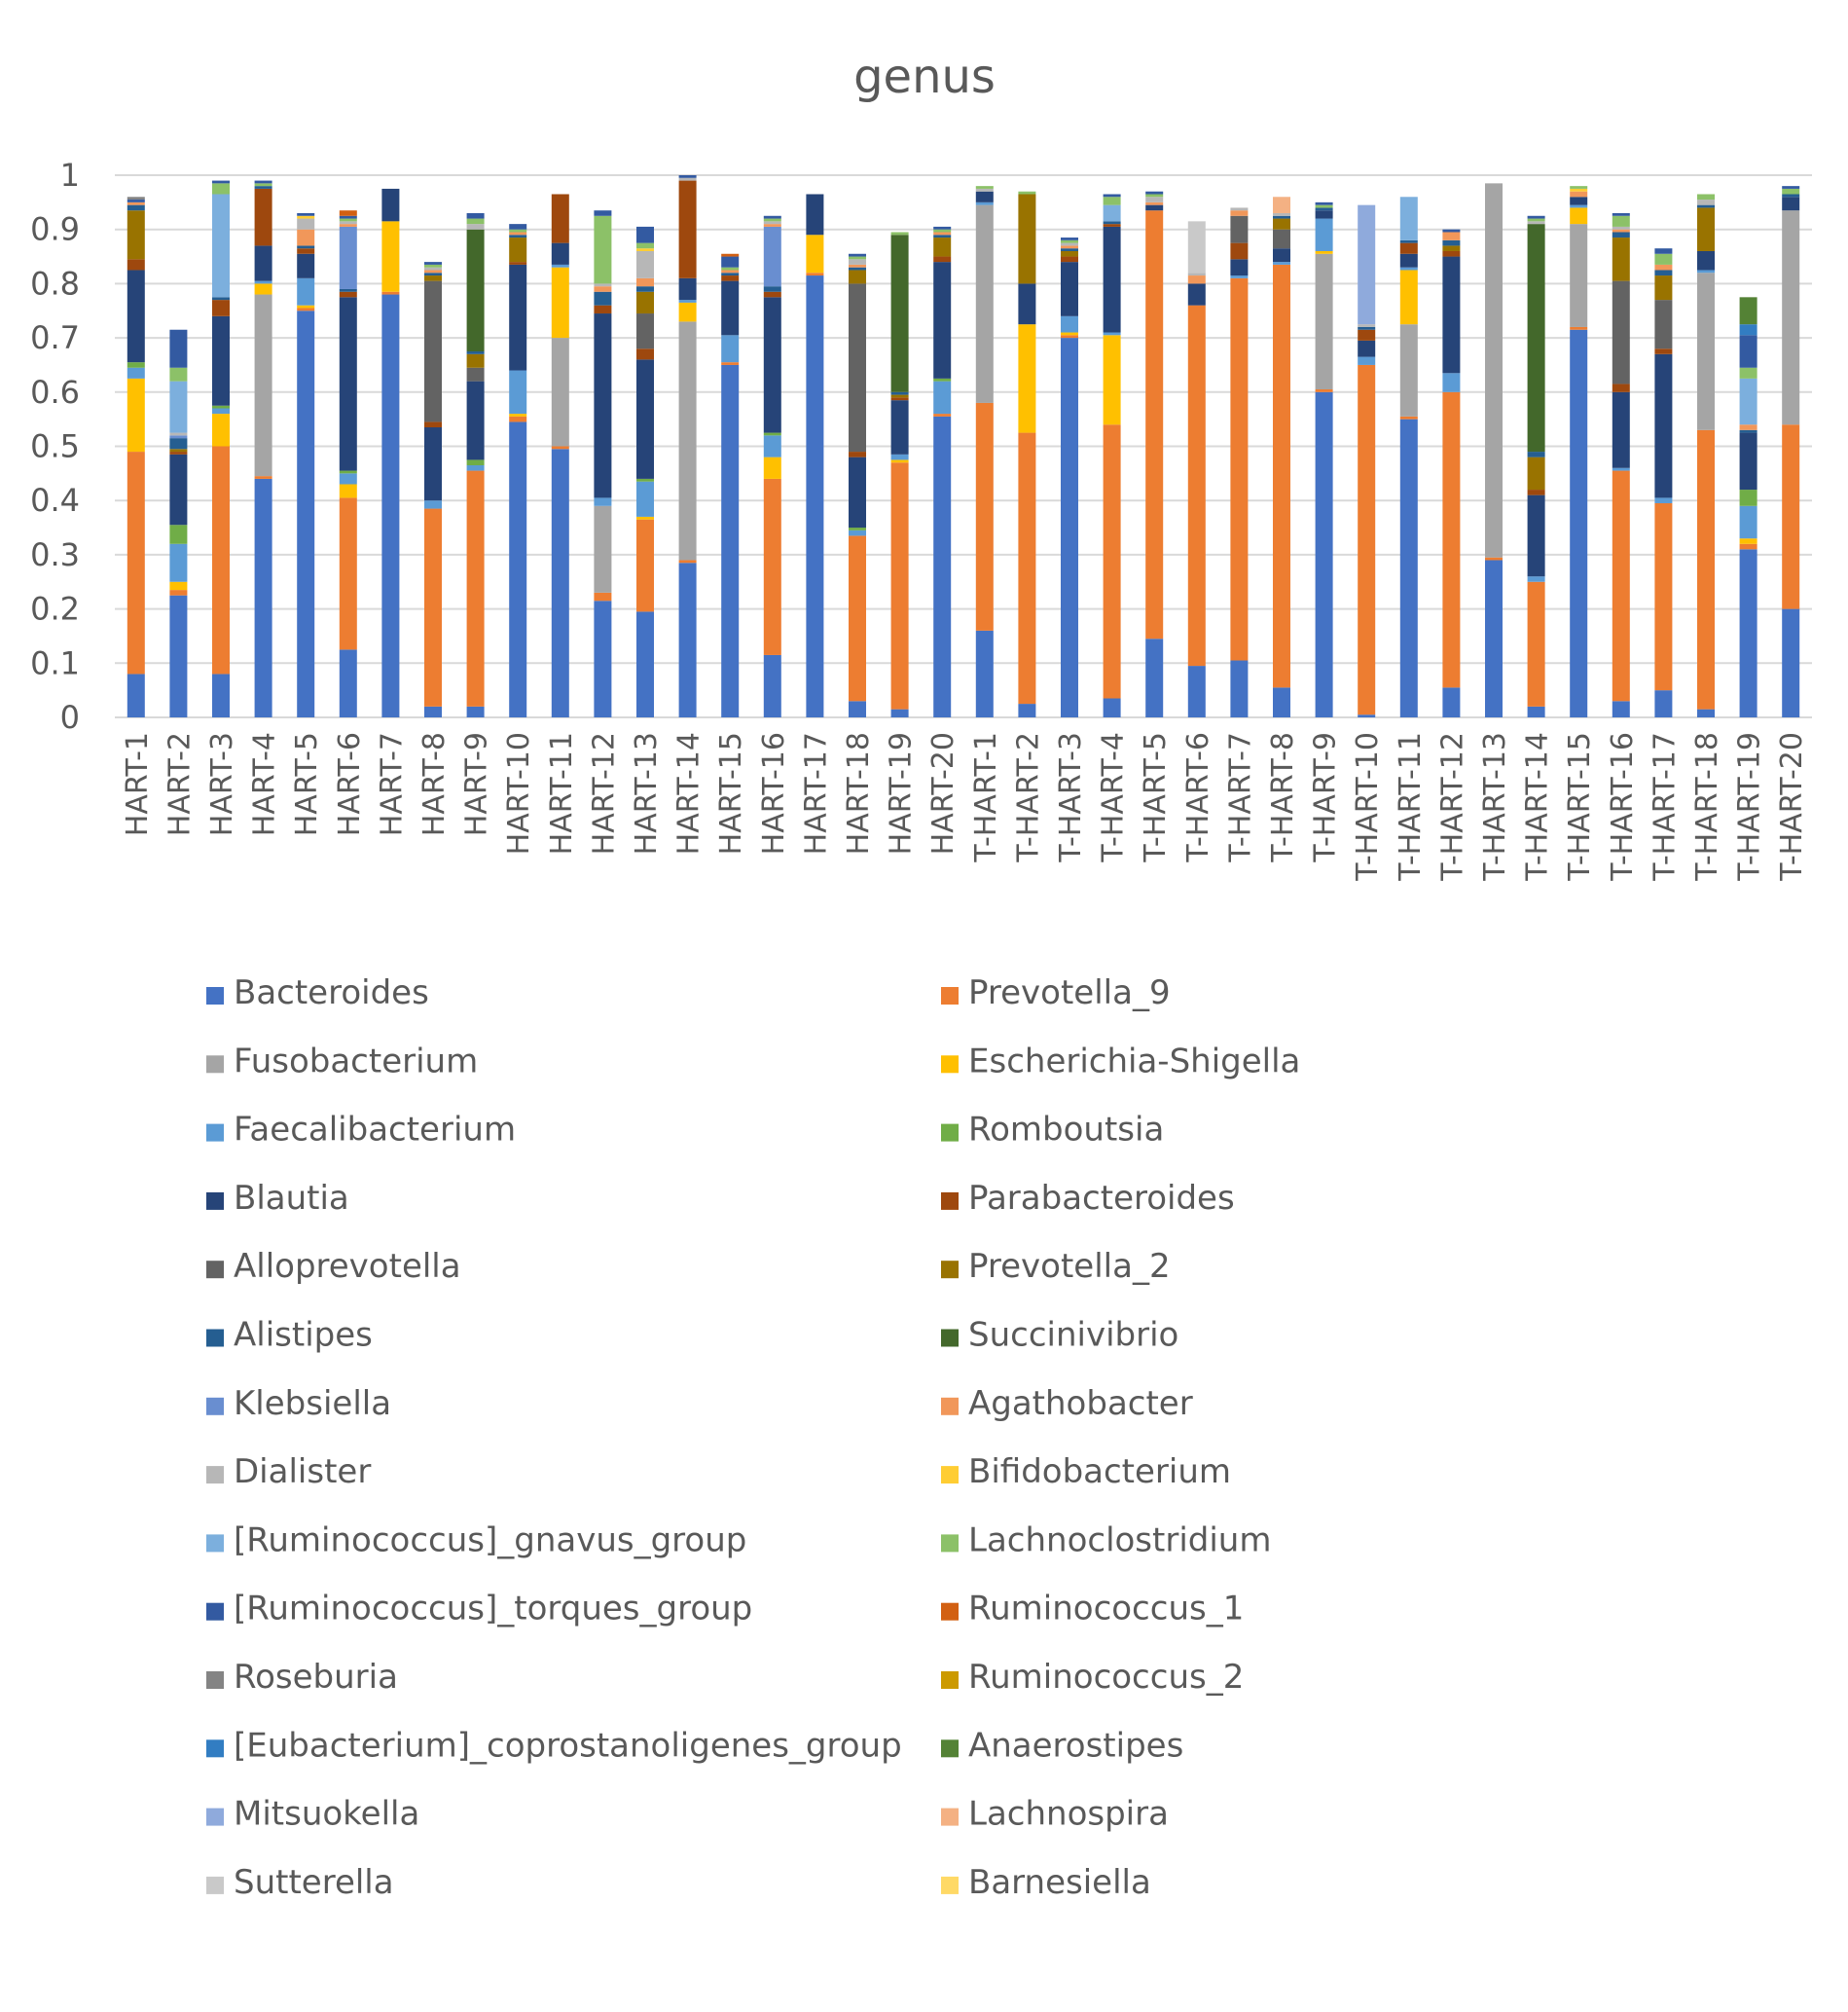 The height and width of the screenshot is (2012, 1848). Describe the element at coordinates (55, 447) in the screenshot. I see `y-axis-ticks: 0 0.1 0.2 0.3 0.4 0.5 0.6 0.7 0.8 0.9 1` at that location.